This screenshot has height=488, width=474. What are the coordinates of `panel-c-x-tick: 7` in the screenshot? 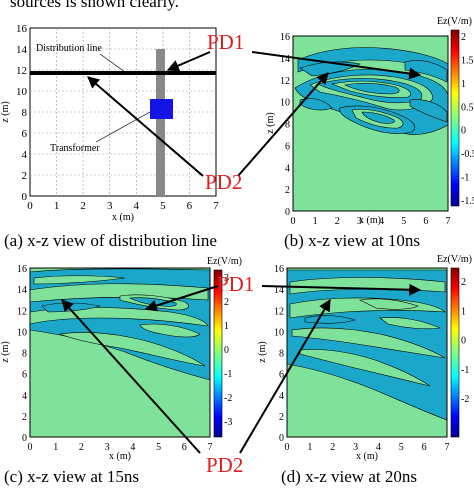 It's located at (210, 447).